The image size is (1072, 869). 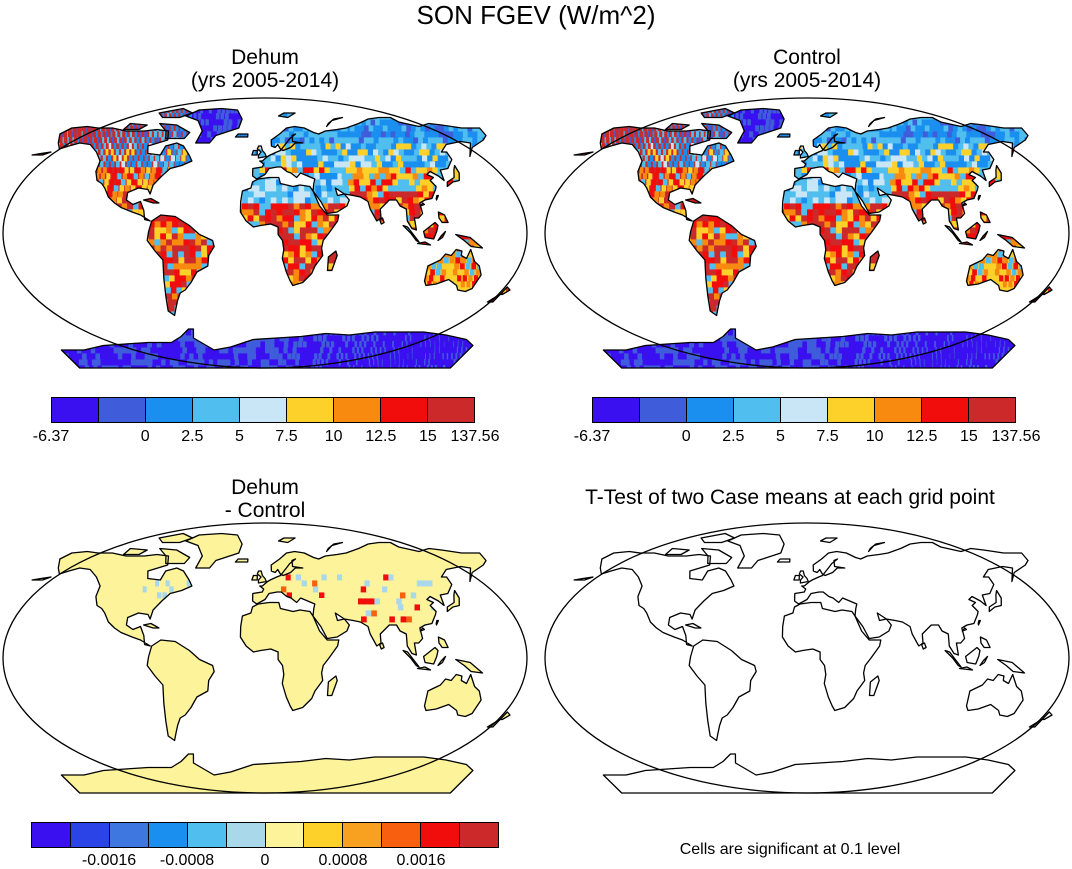 What do you see at coordinates (807, 57) in the screenshot?
I see `control-title-line1: Control` at bounding box center [807, 57].